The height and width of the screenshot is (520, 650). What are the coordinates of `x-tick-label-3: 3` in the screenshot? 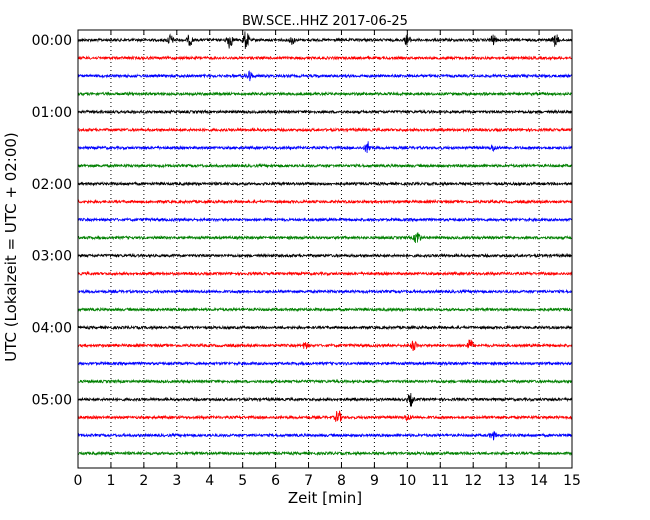 It's located at (176, 481).